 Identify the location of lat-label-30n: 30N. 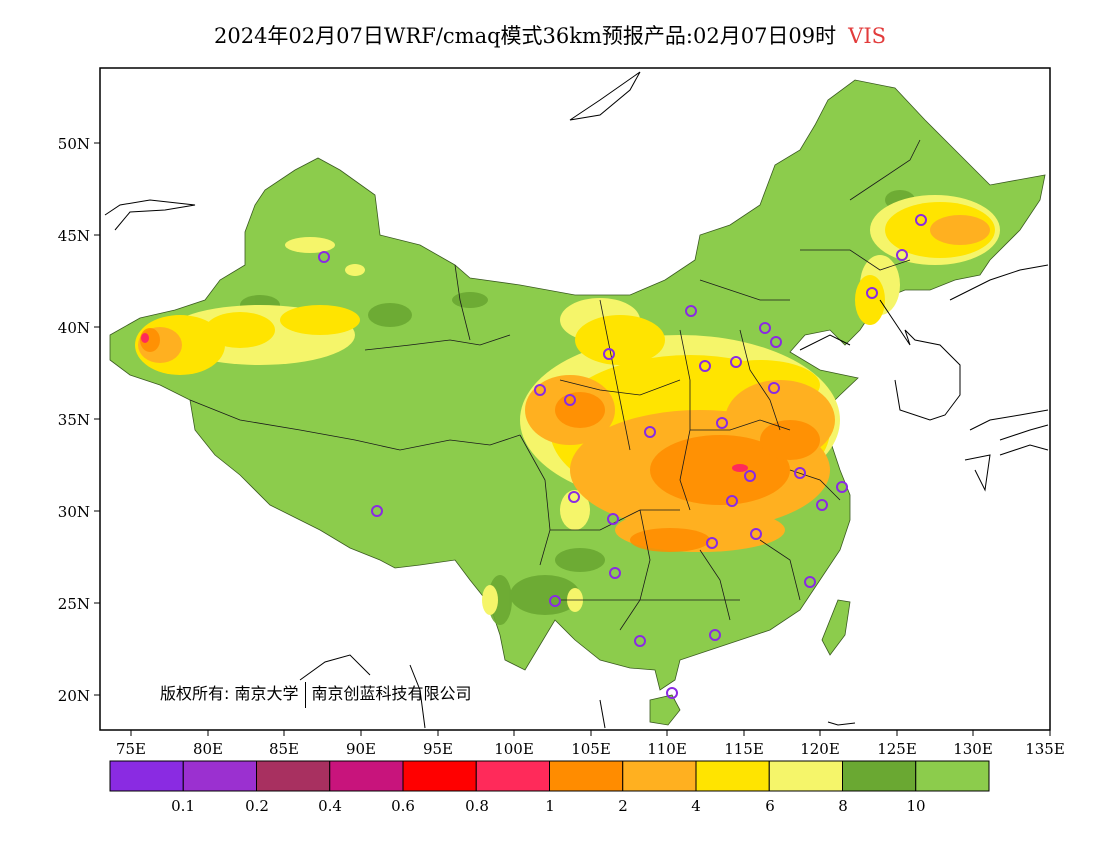
(74, 512).